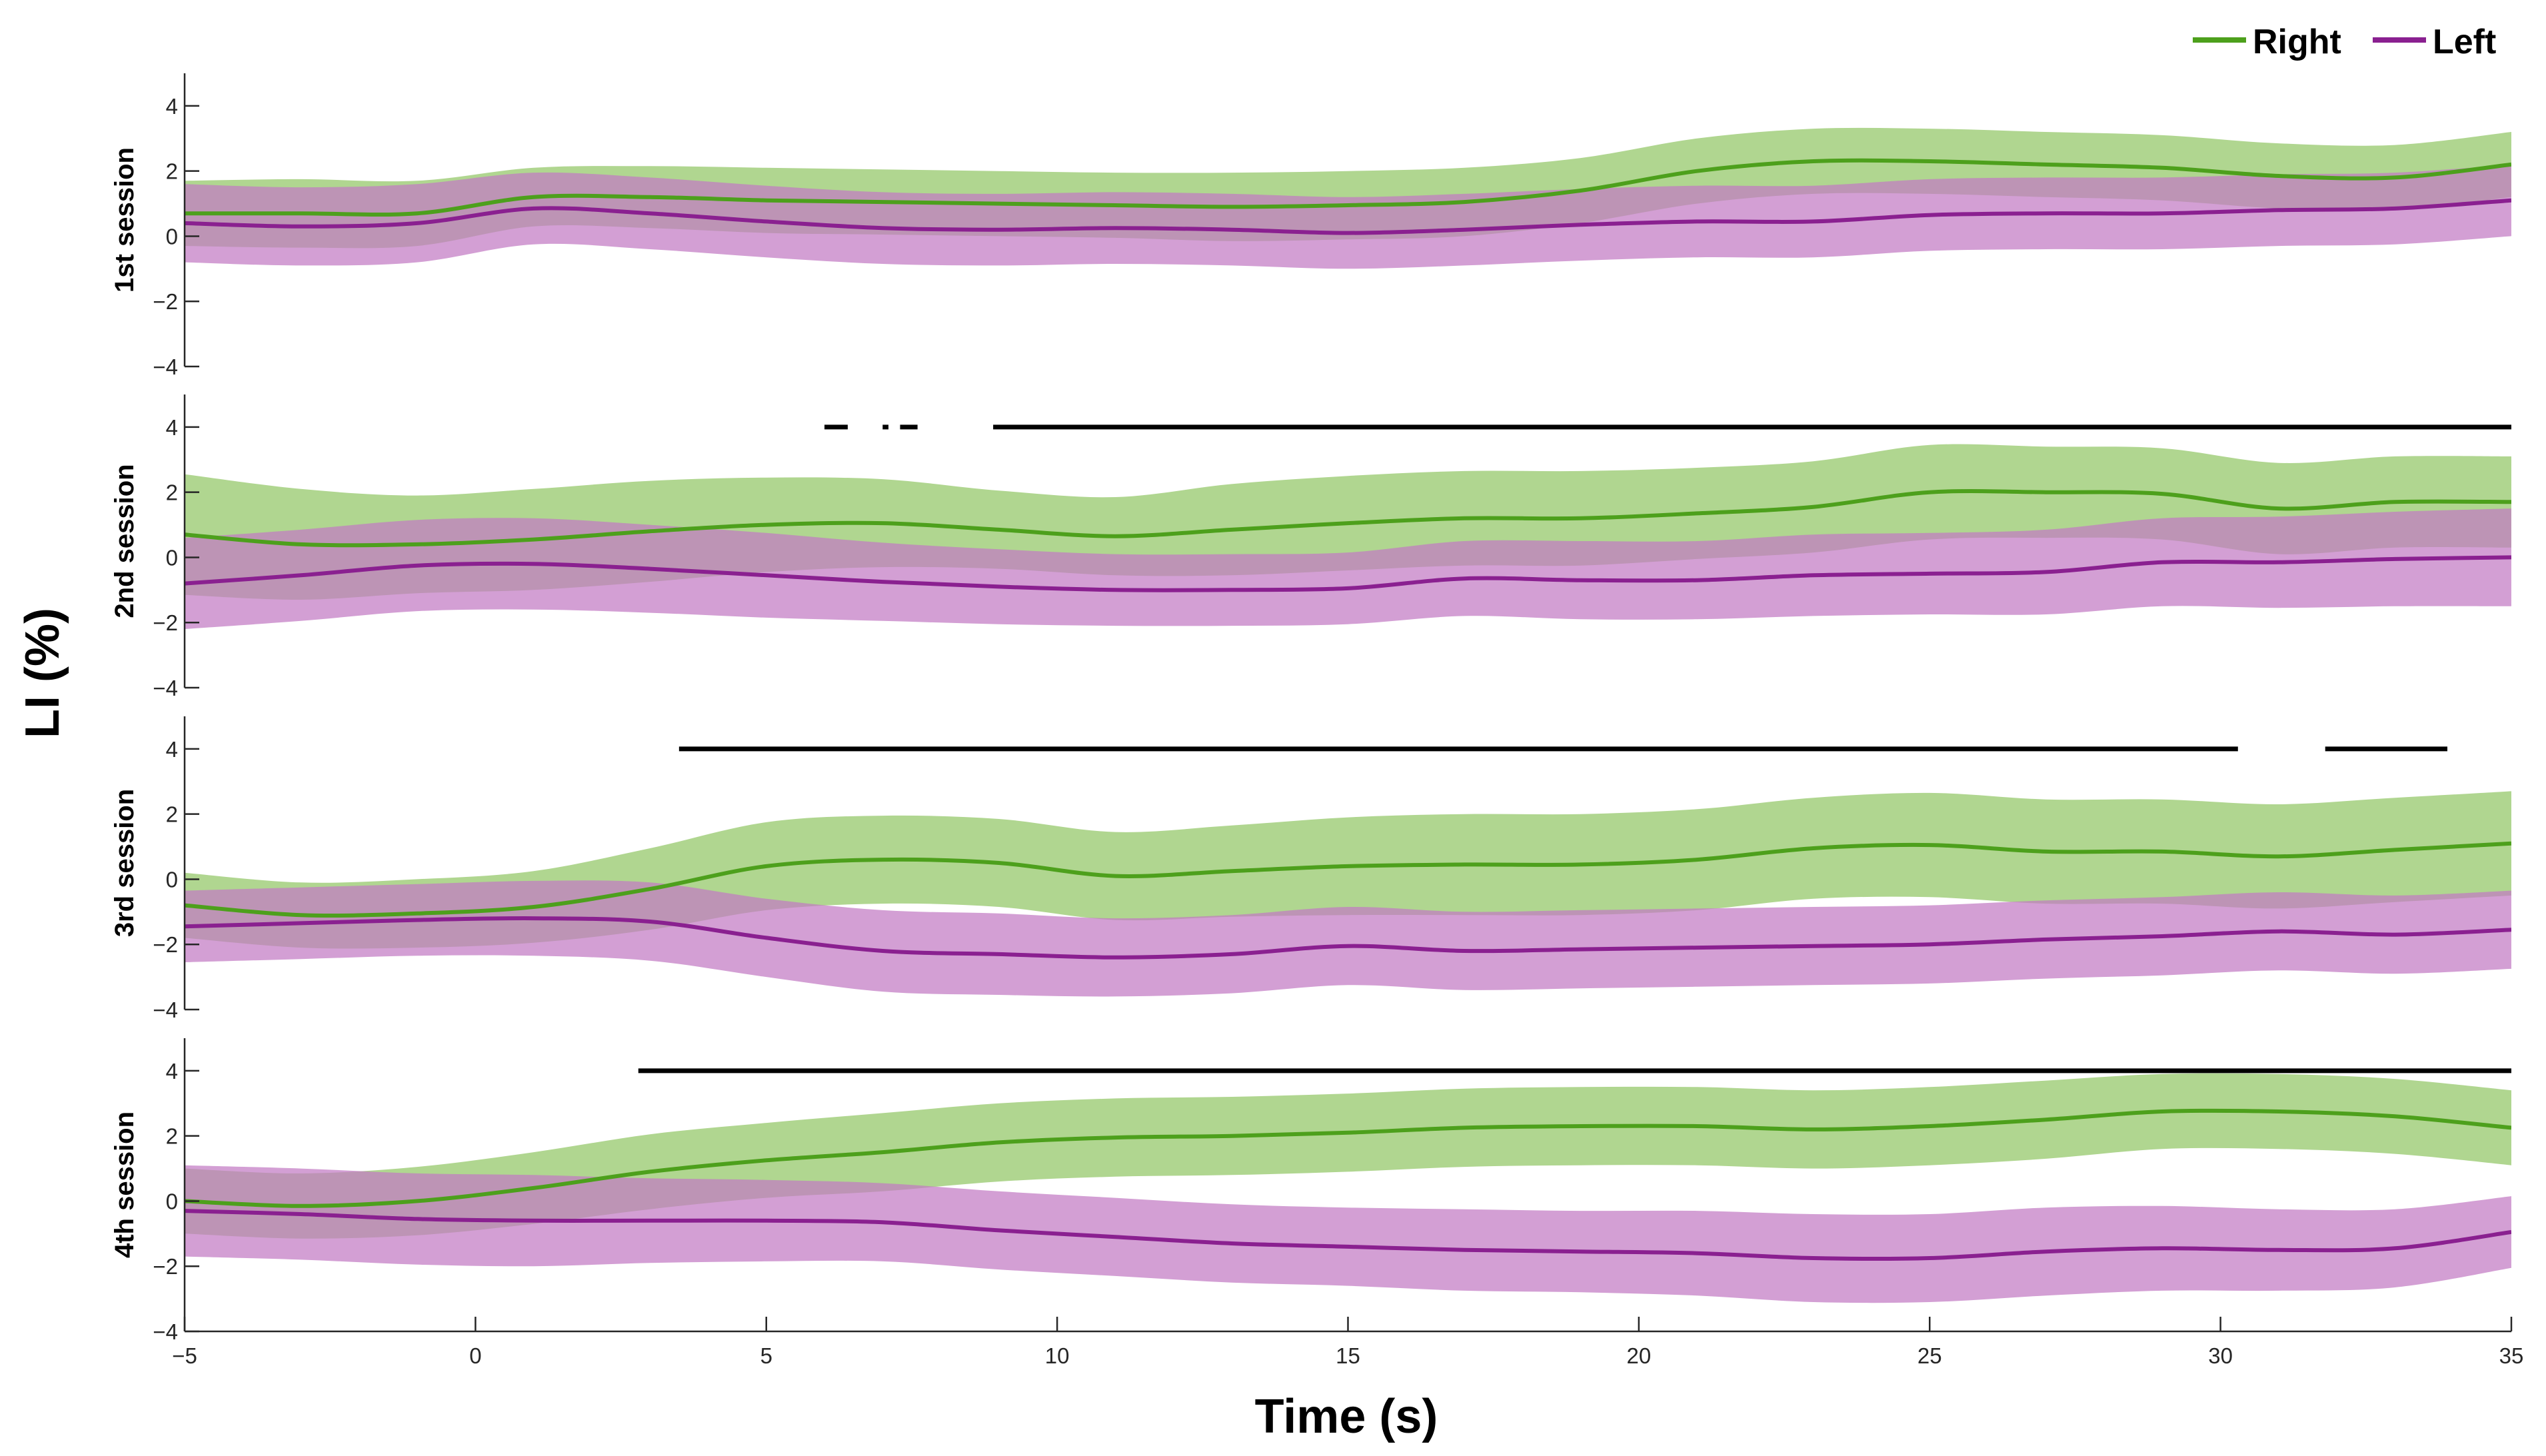  I want to click on panel-label: 1st session, so click(124, 220).